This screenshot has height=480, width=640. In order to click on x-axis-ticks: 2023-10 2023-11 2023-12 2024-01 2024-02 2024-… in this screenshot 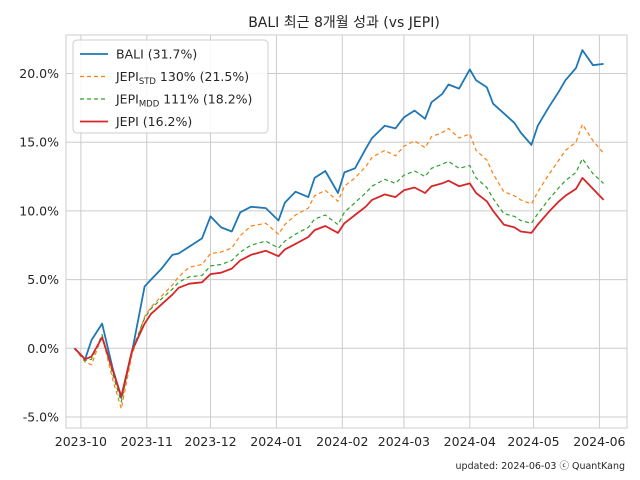, I will do `click(340, 441)`.